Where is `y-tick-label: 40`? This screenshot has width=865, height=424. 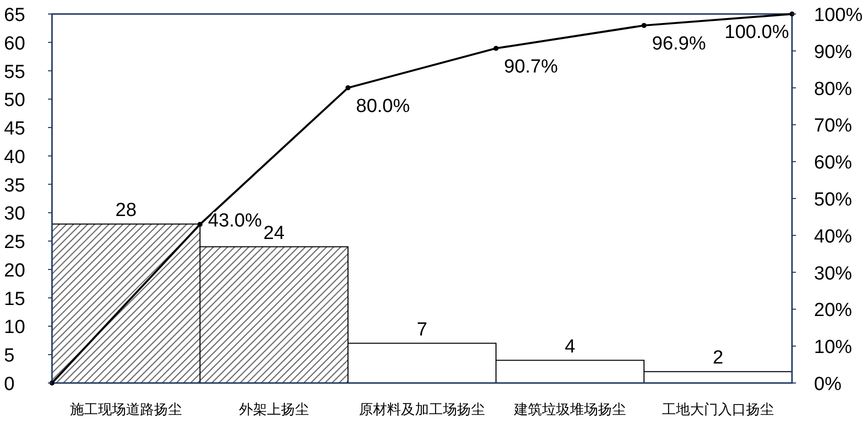
y-tick-label: 40 is located at coordinates (15, 157).